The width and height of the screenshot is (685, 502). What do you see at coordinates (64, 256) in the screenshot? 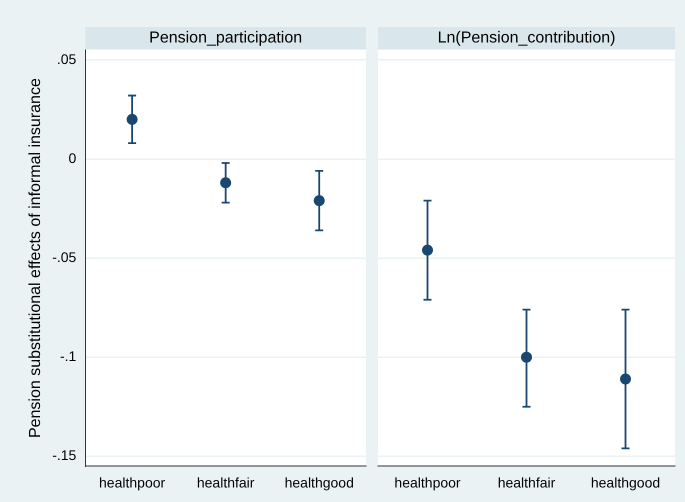
I see `y-tick-label: -.05` at bounding box center [64, 256].